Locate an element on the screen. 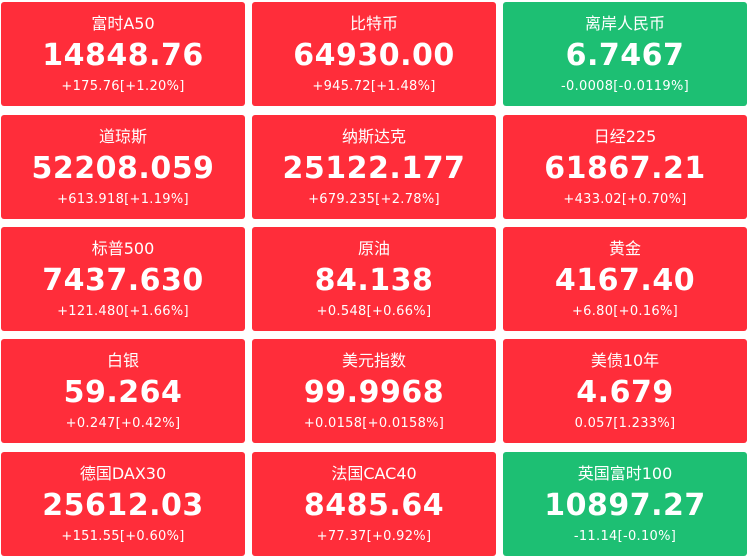 The image size is (750, 559). tile-change: +433.02[+0.70%] is located at coordinates (625, 199).